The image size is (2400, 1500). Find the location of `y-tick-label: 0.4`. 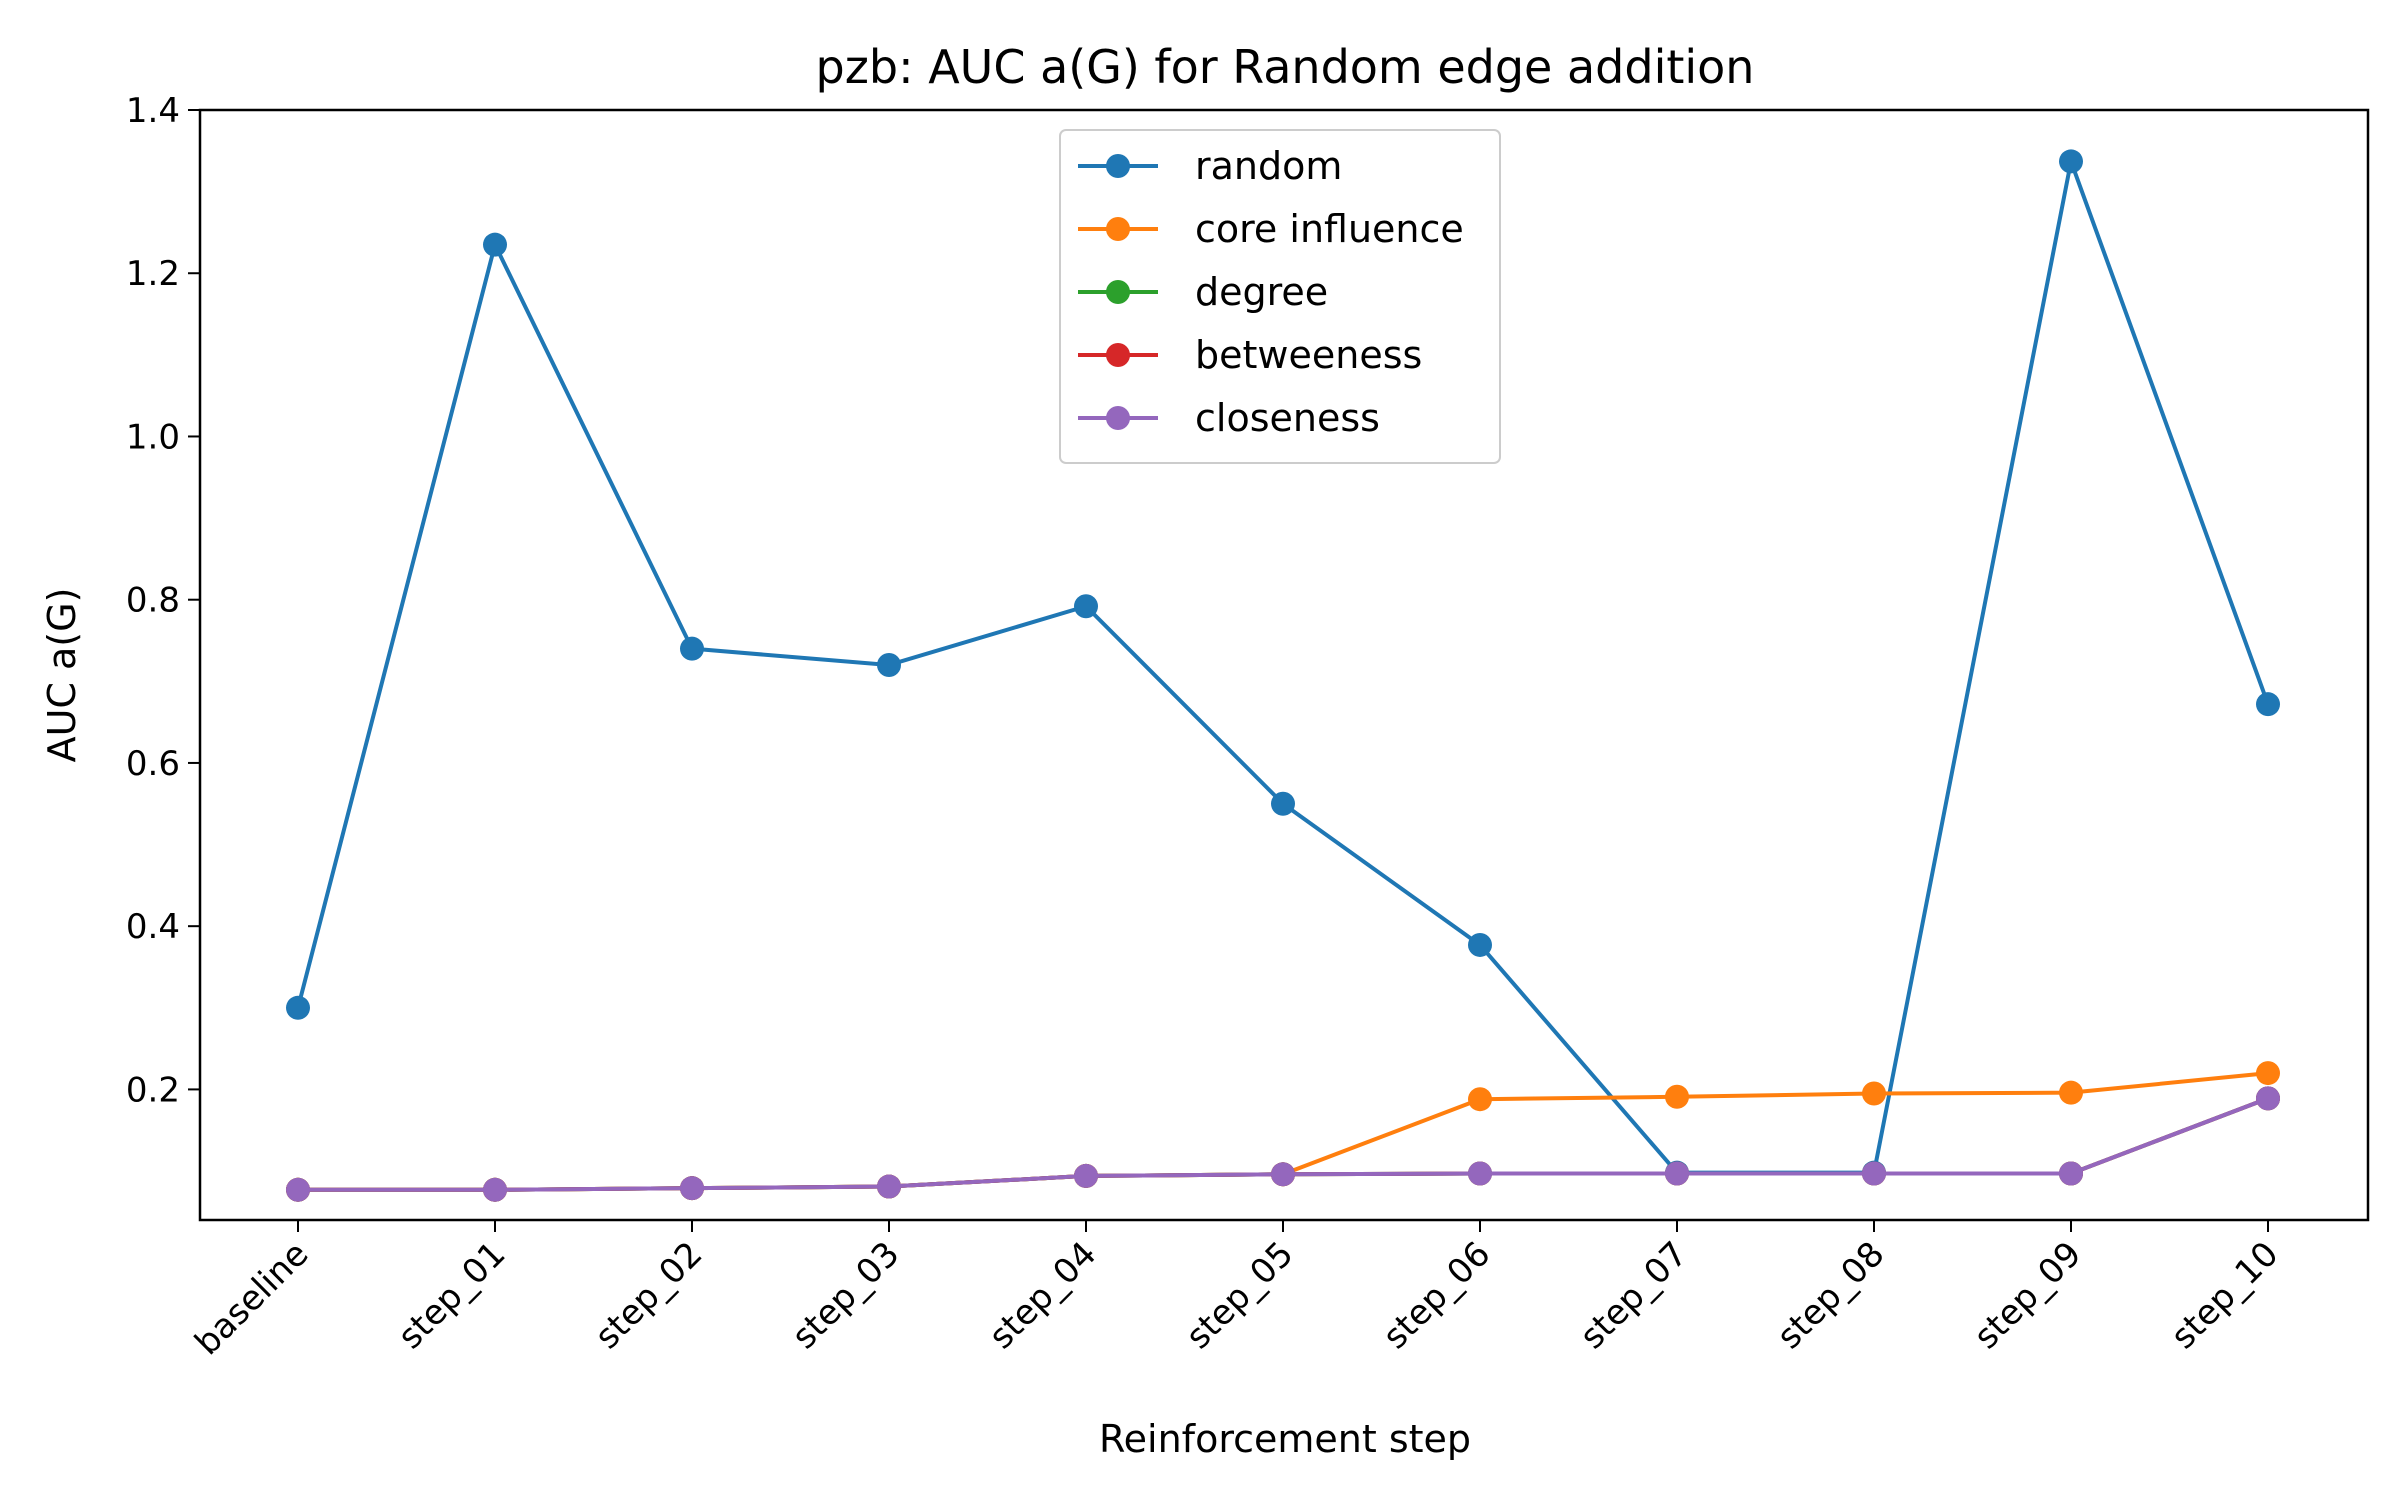

y-tick-label: 0.4 is located at coordinates (153, 927).